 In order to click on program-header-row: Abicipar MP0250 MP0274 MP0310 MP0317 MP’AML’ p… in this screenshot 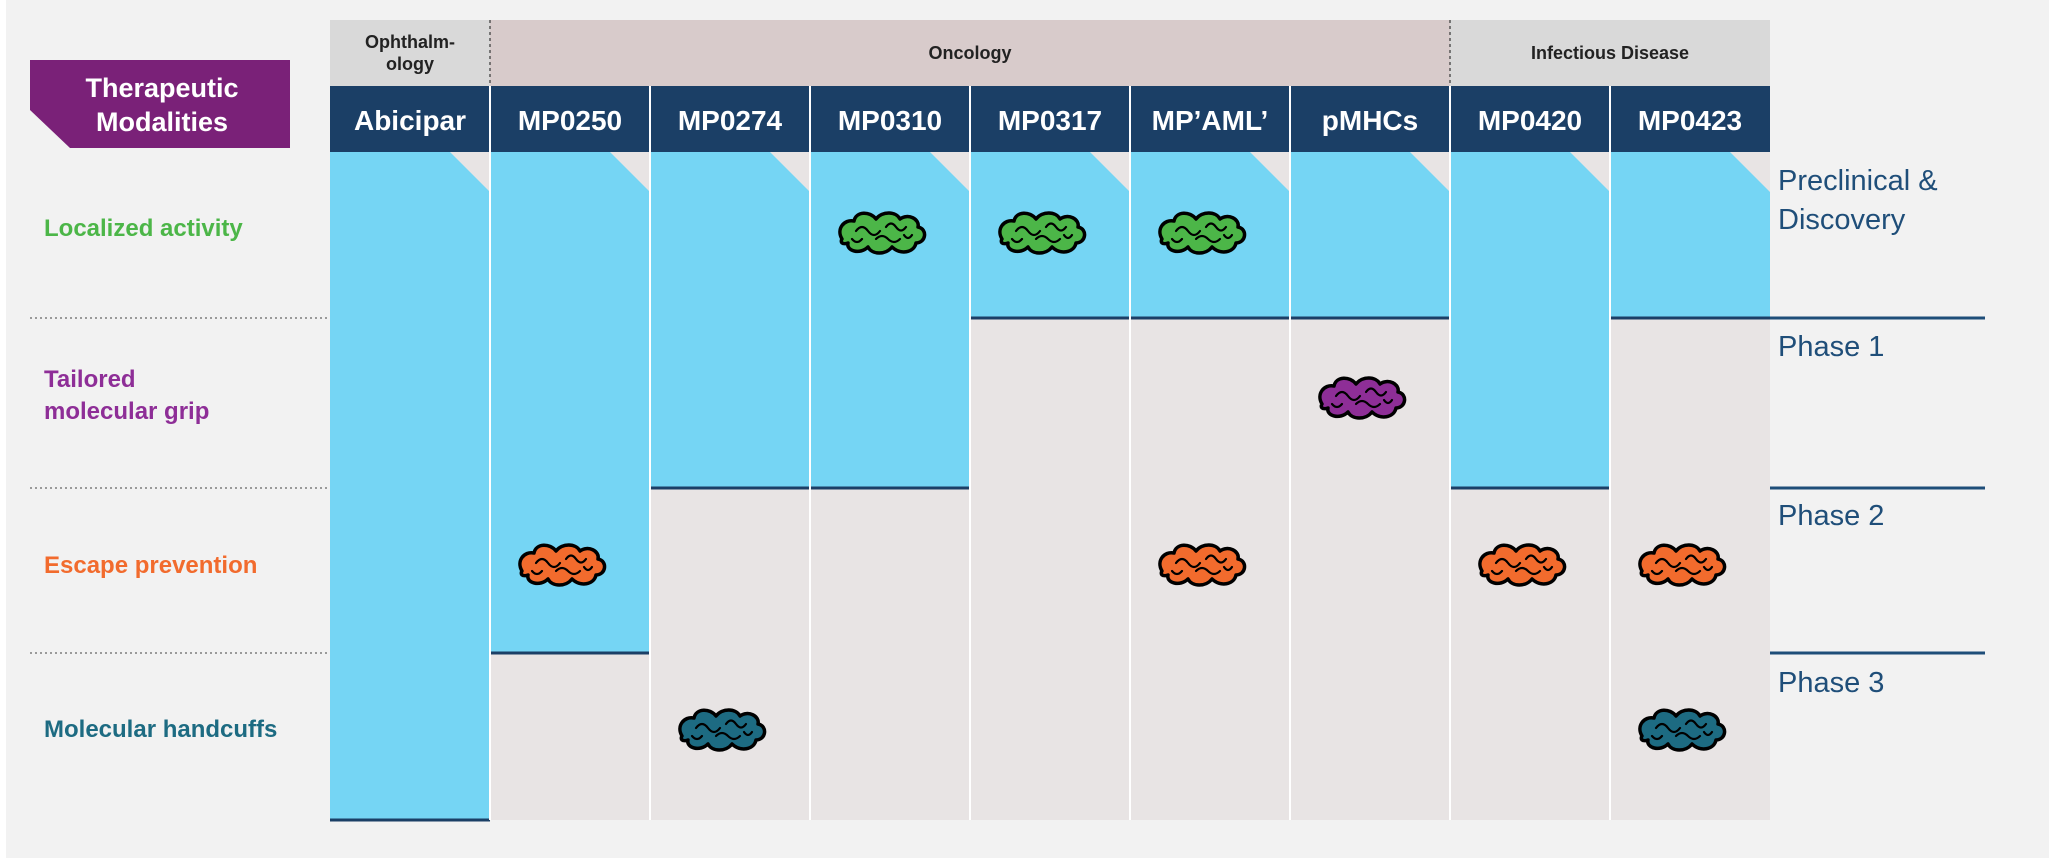, I will do `click(1050, 119)`.